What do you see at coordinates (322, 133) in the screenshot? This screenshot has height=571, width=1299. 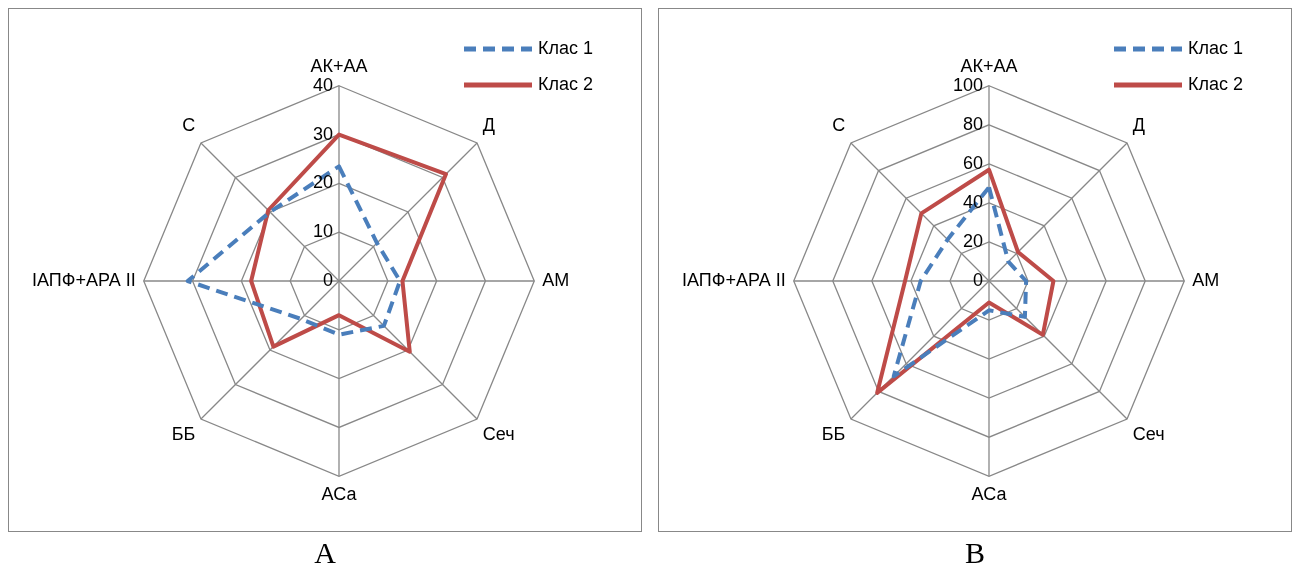 I see `y-tick-label: 30` at bounding box center [322, 133].